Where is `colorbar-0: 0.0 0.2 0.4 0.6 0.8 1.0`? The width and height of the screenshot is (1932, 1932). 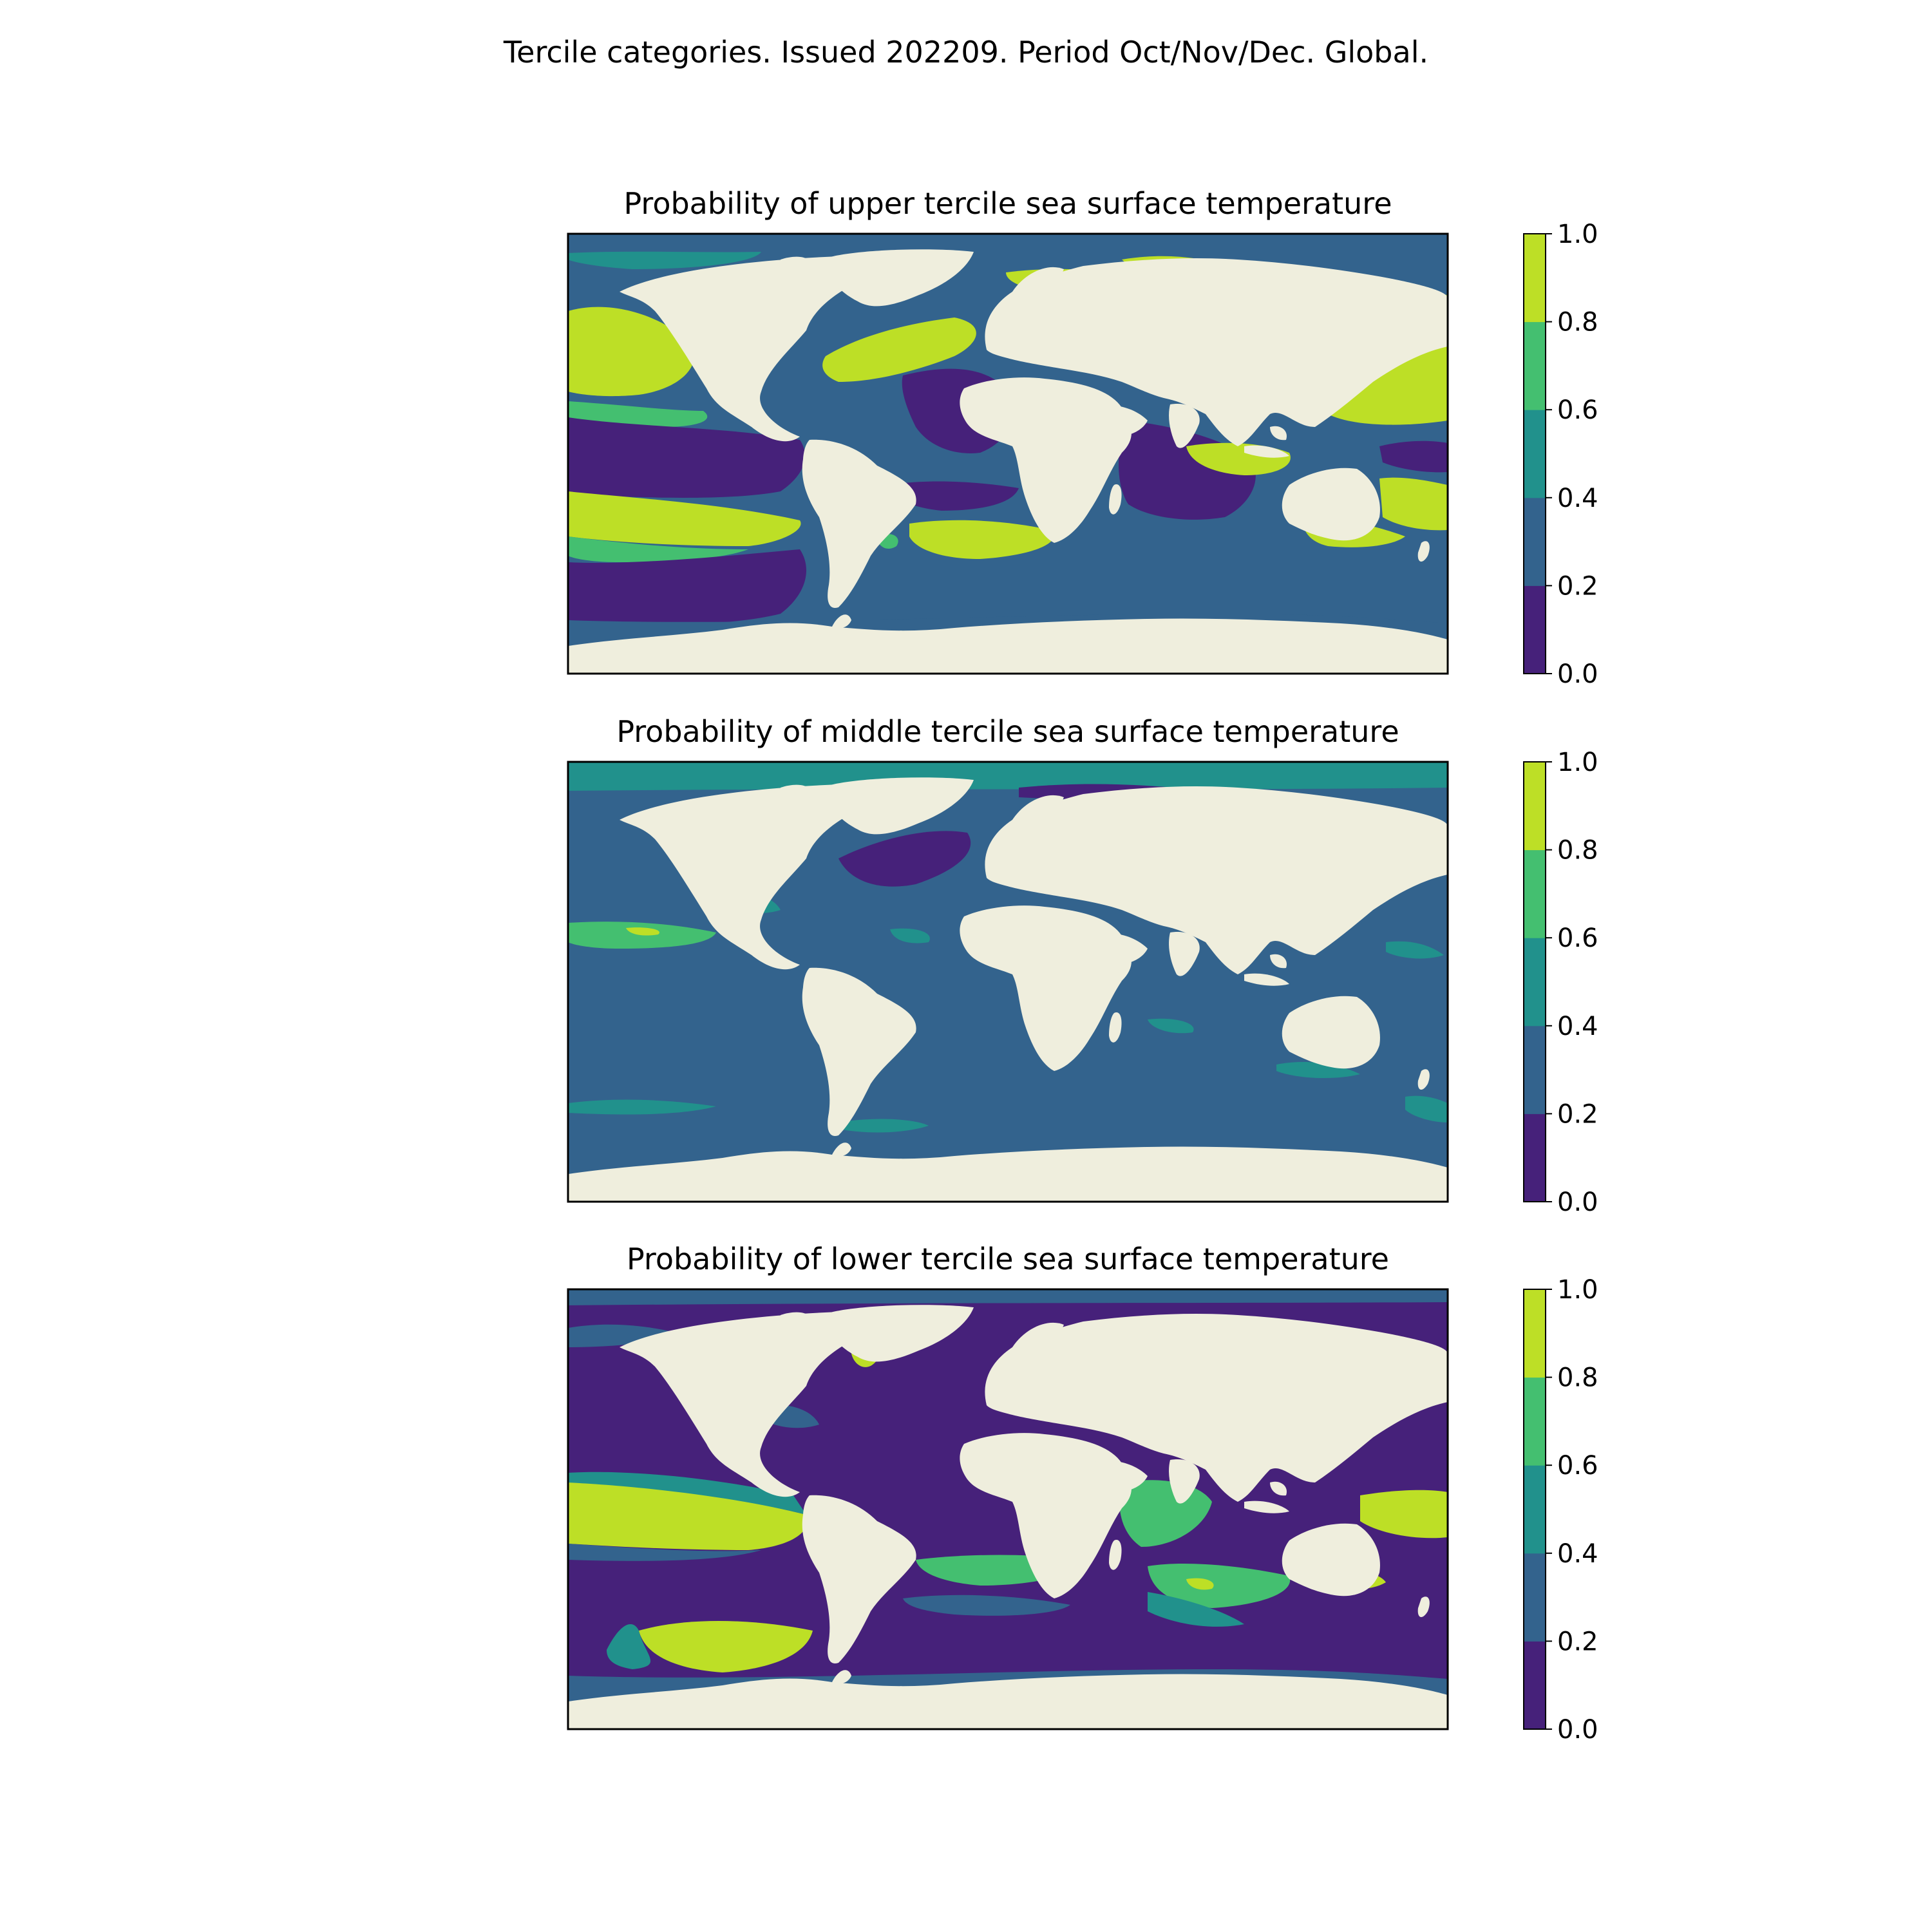 colorbar-0: 0.0 0.2 0.4 0.6 0.8 1.0 is located at coordinates (1560, 454).